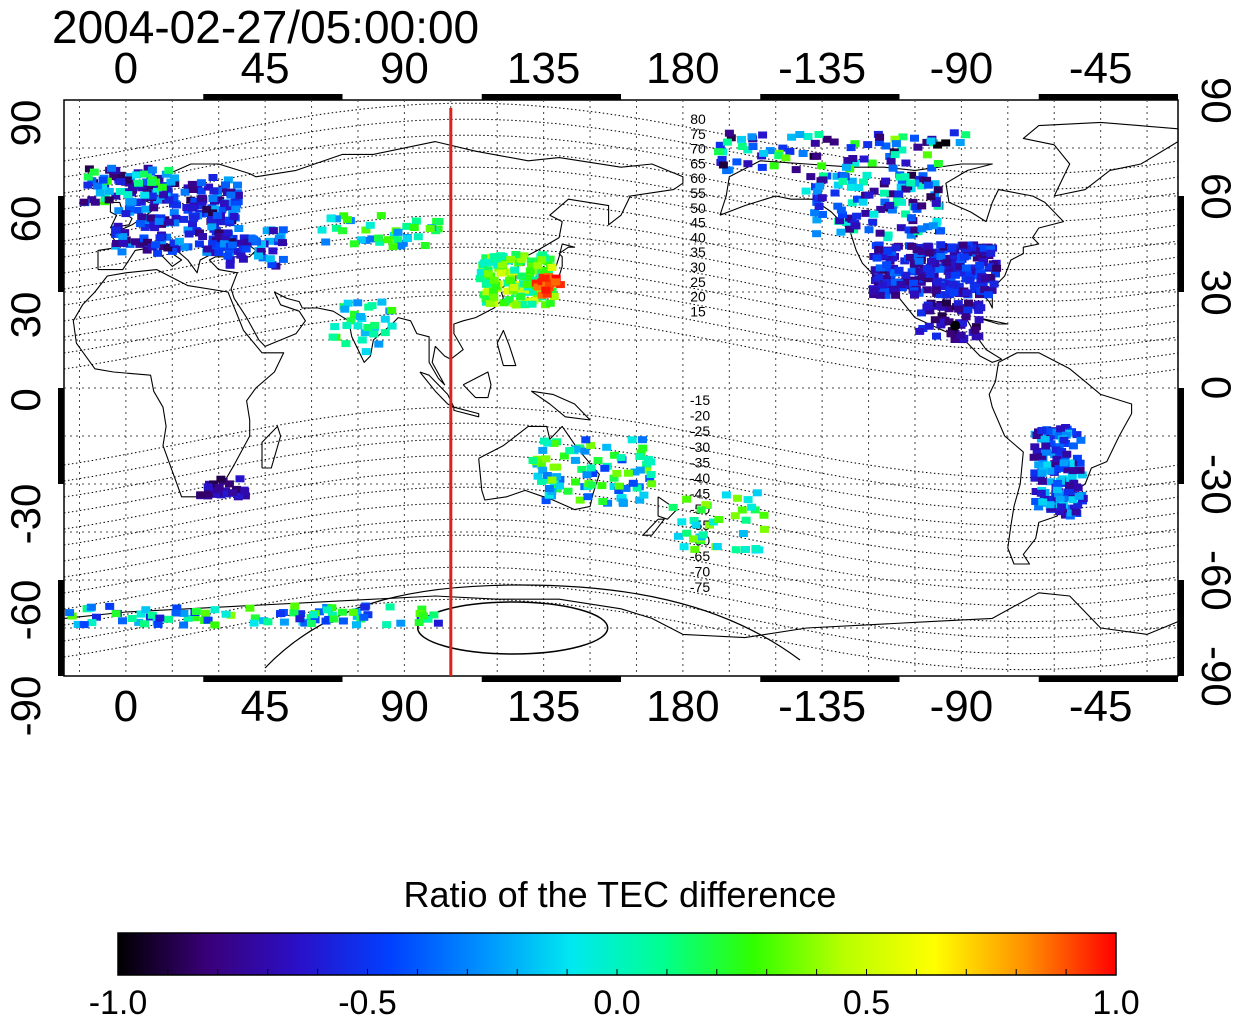  What do you see at coordinates (700, 587) in the screenshot?
I see `magnetic-latitude-label: -75` at bounding box center [700, 587].